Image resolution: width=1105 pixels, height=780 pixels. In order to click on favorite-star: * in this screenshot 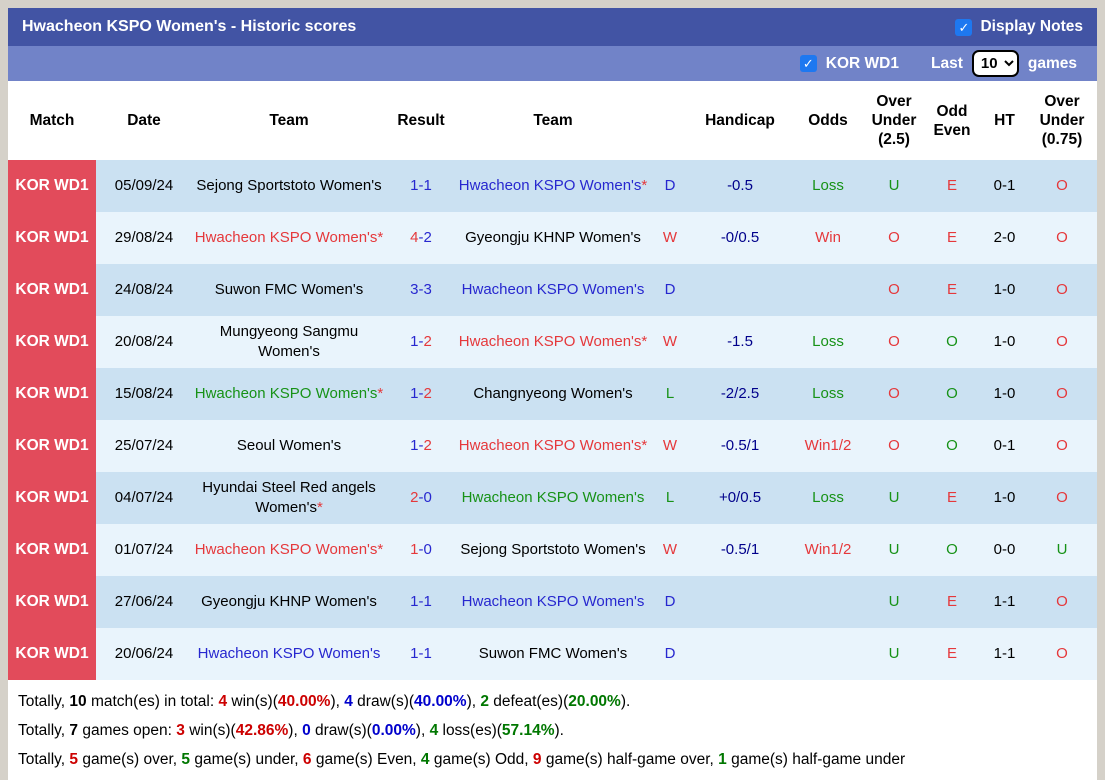, I will do `click(380, 549)`.